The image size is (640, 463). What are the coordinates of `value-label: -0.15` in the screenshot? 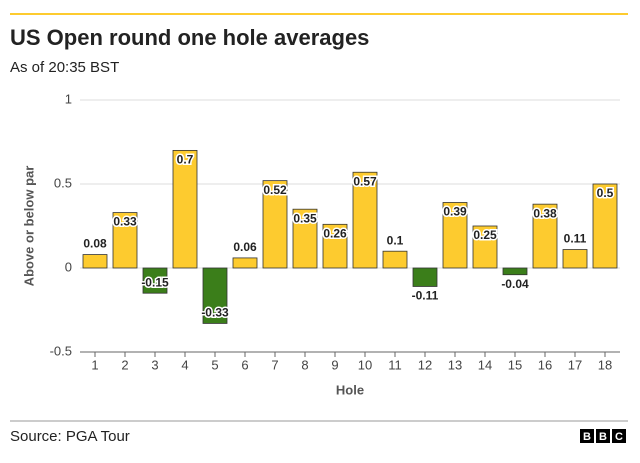 It's located at (155, 282).